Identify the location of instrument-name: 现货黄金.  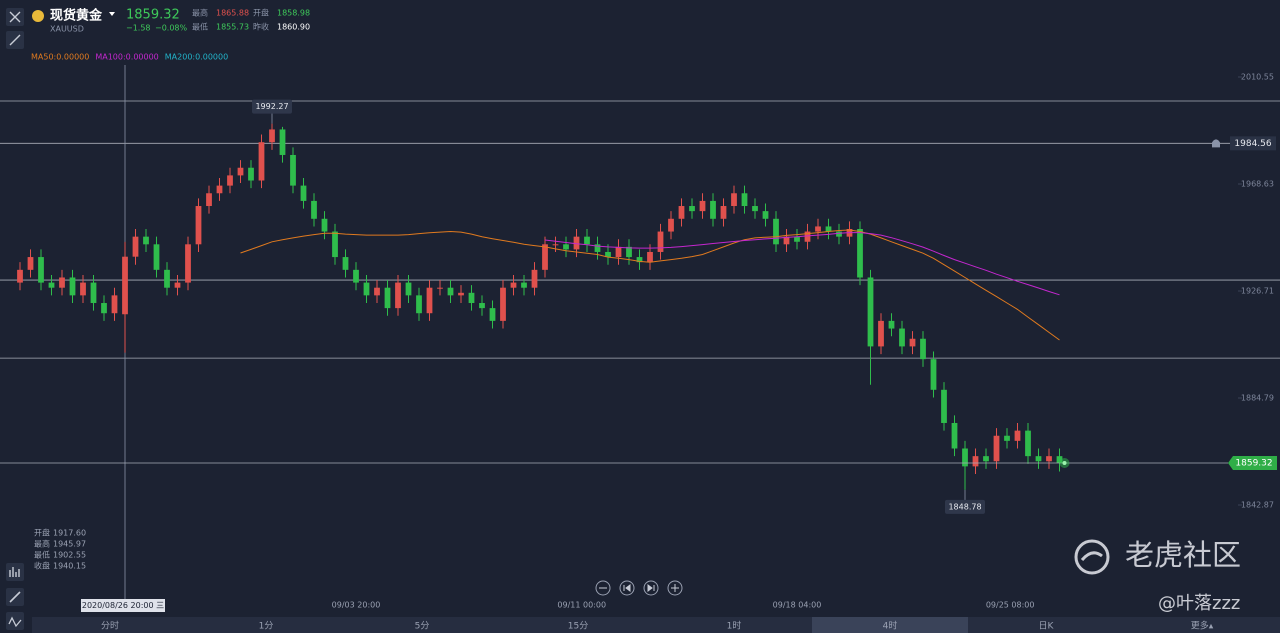
(76, 16).